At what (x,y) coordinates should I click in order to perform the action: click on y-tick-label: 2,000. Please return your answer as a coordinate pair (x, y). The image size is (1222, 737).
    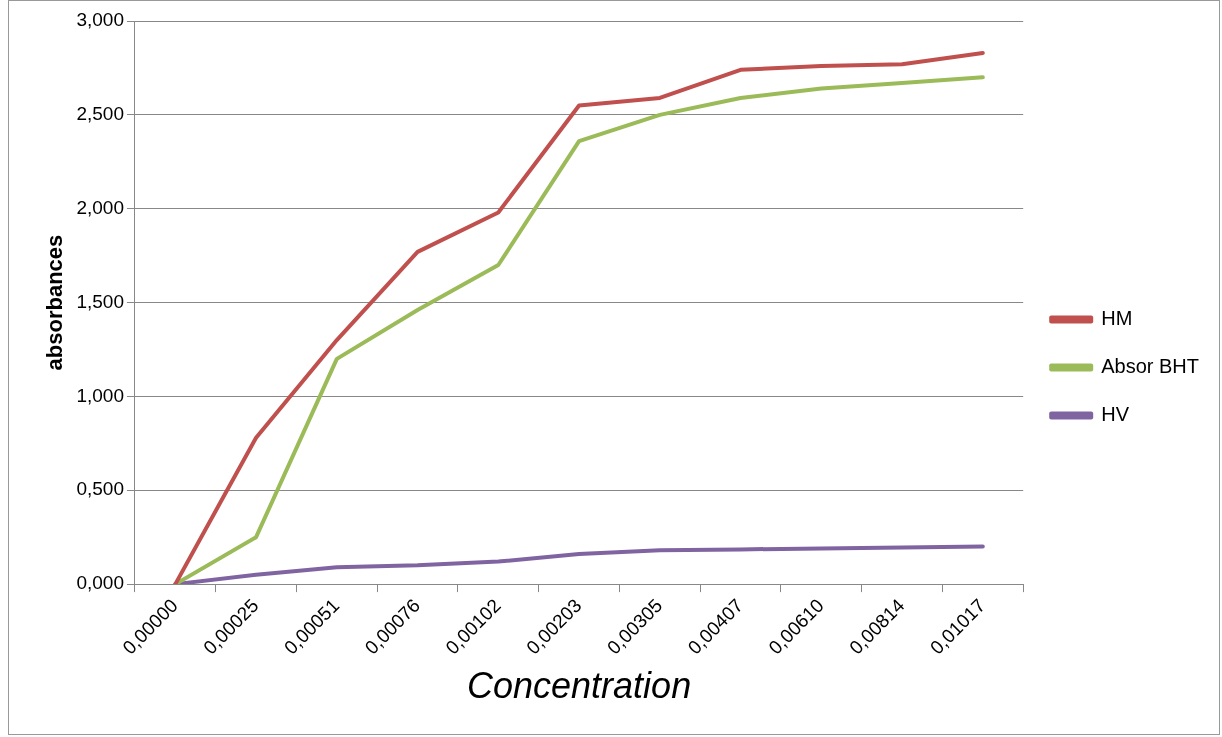
    Looking at the image, I should click on (100, 207).